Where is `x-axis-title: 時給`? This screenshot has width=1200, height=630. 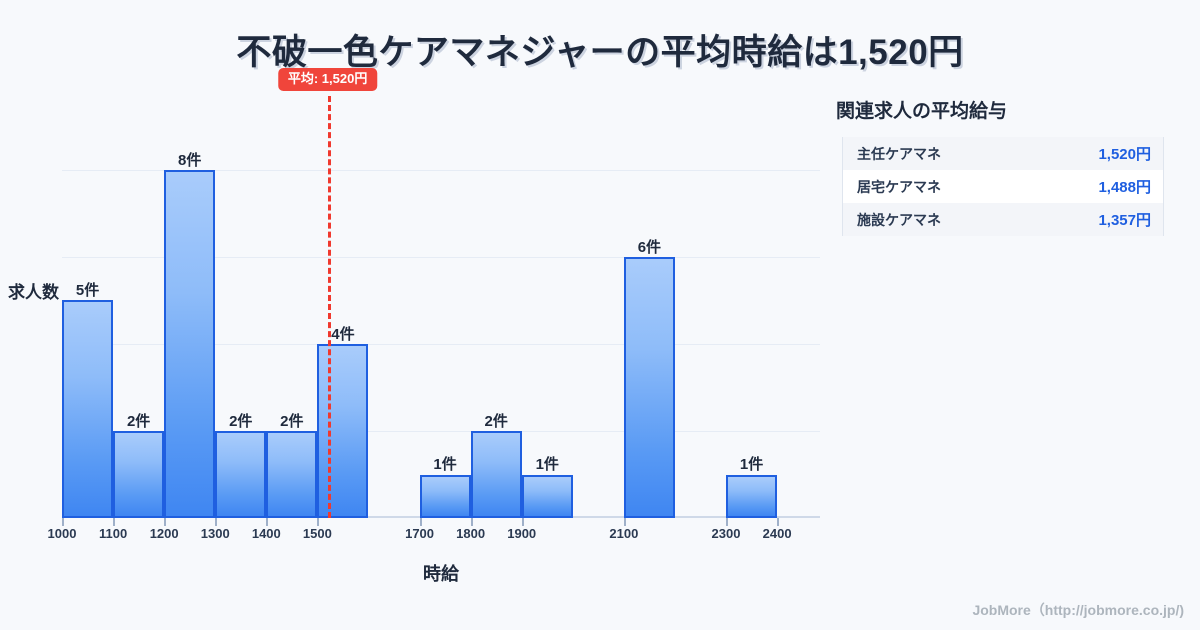 x-axis-title: 時給 is located at coordinates (441, 574).